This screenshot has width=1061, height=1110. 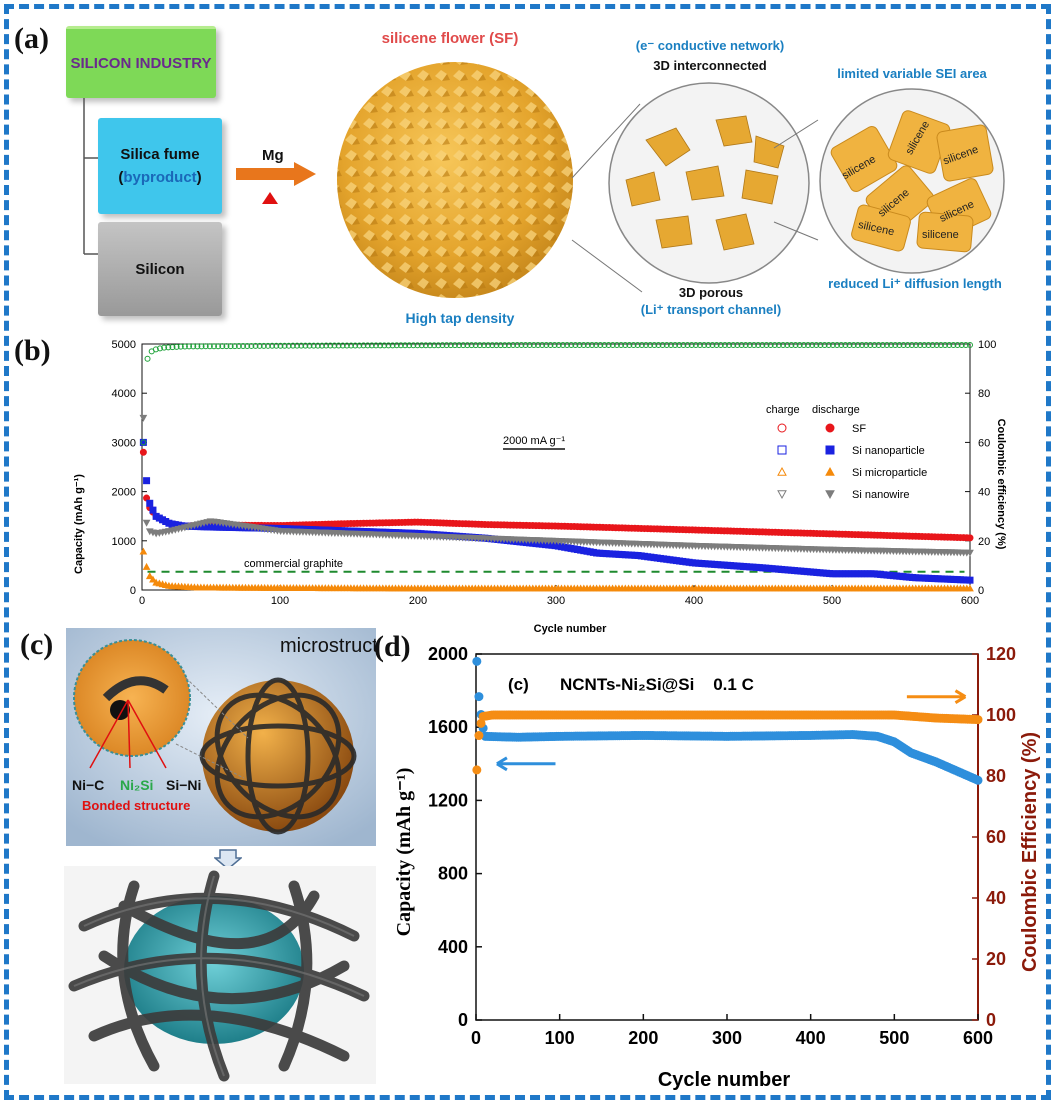 I want to click on y2label-b: Coulombic efficiency (%), so click(x=1001, y=484).